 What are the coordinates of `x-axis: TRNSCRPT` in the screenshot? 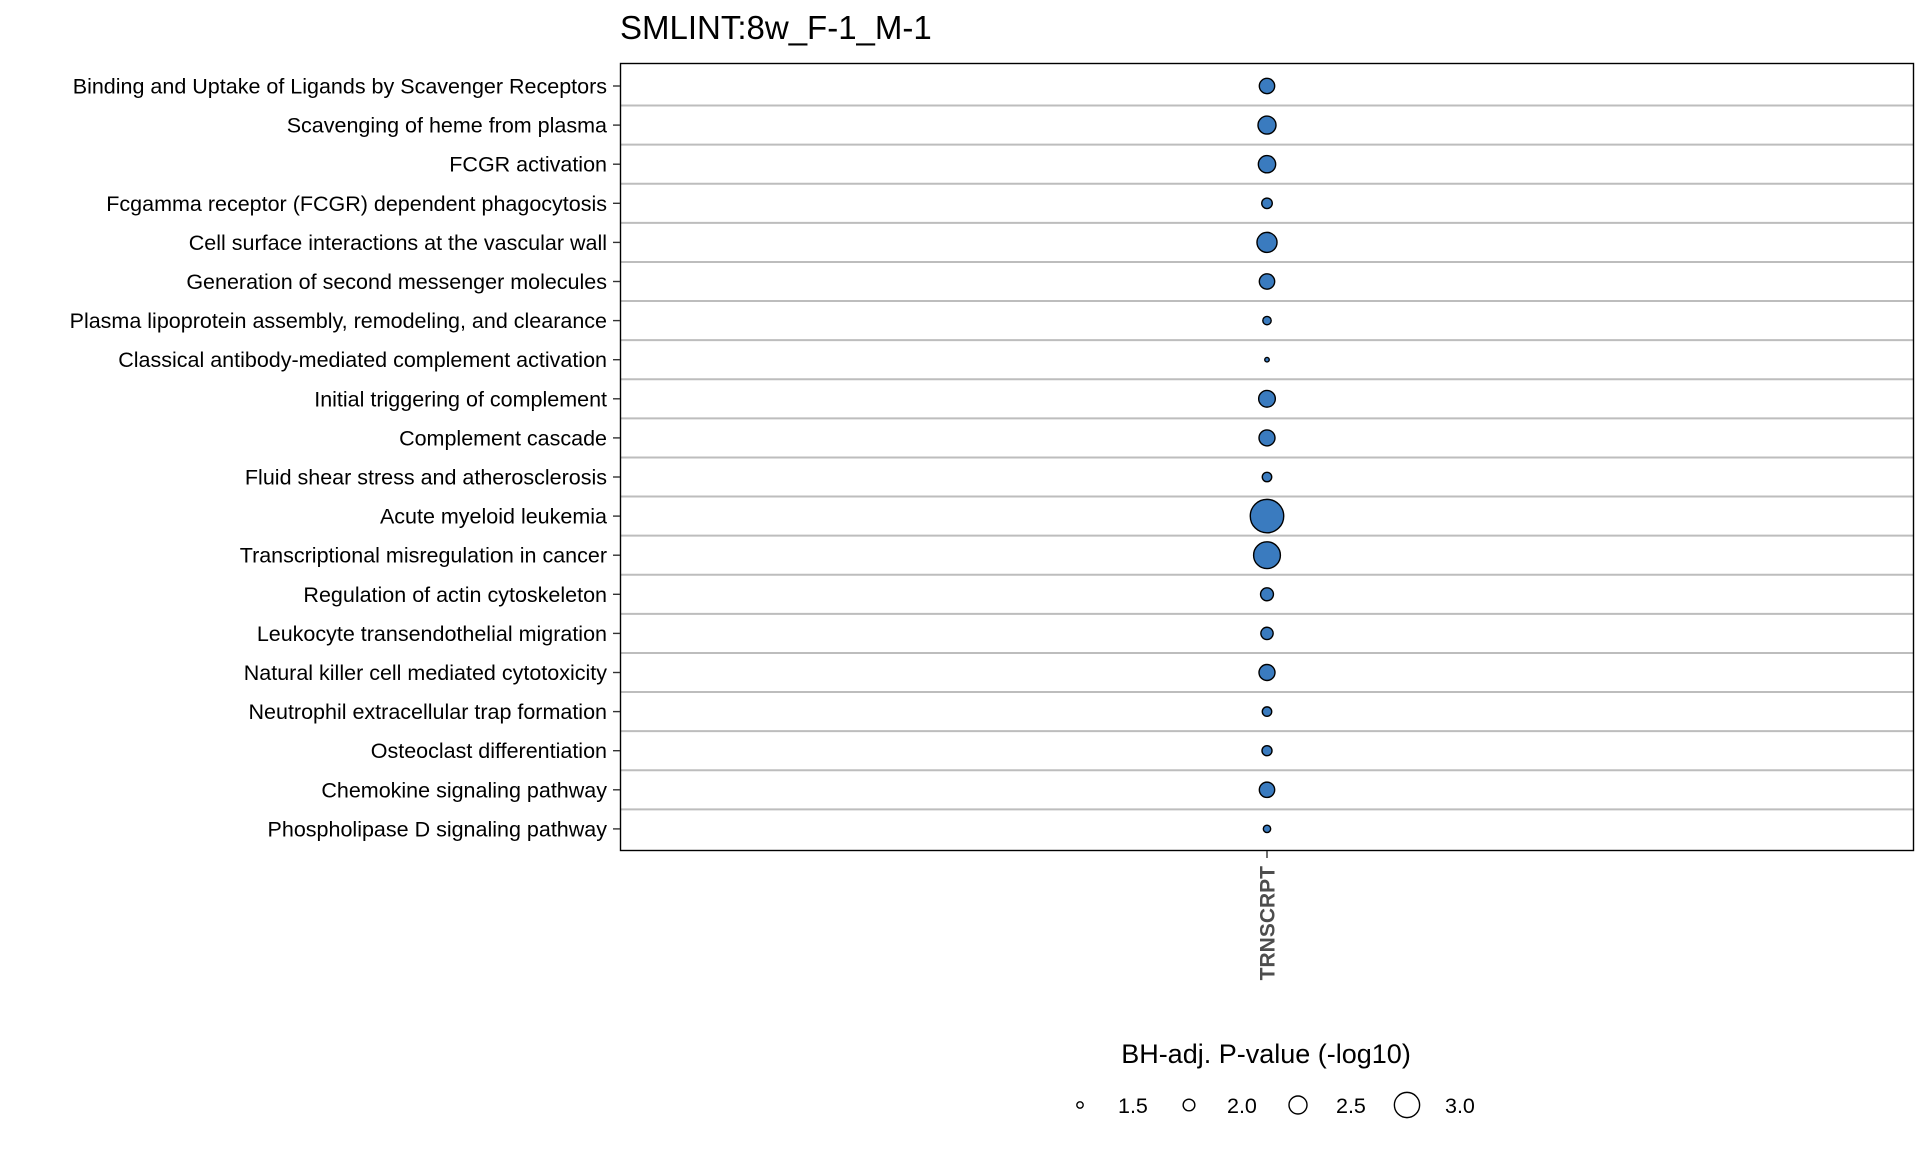 It's located at (1268, 915).